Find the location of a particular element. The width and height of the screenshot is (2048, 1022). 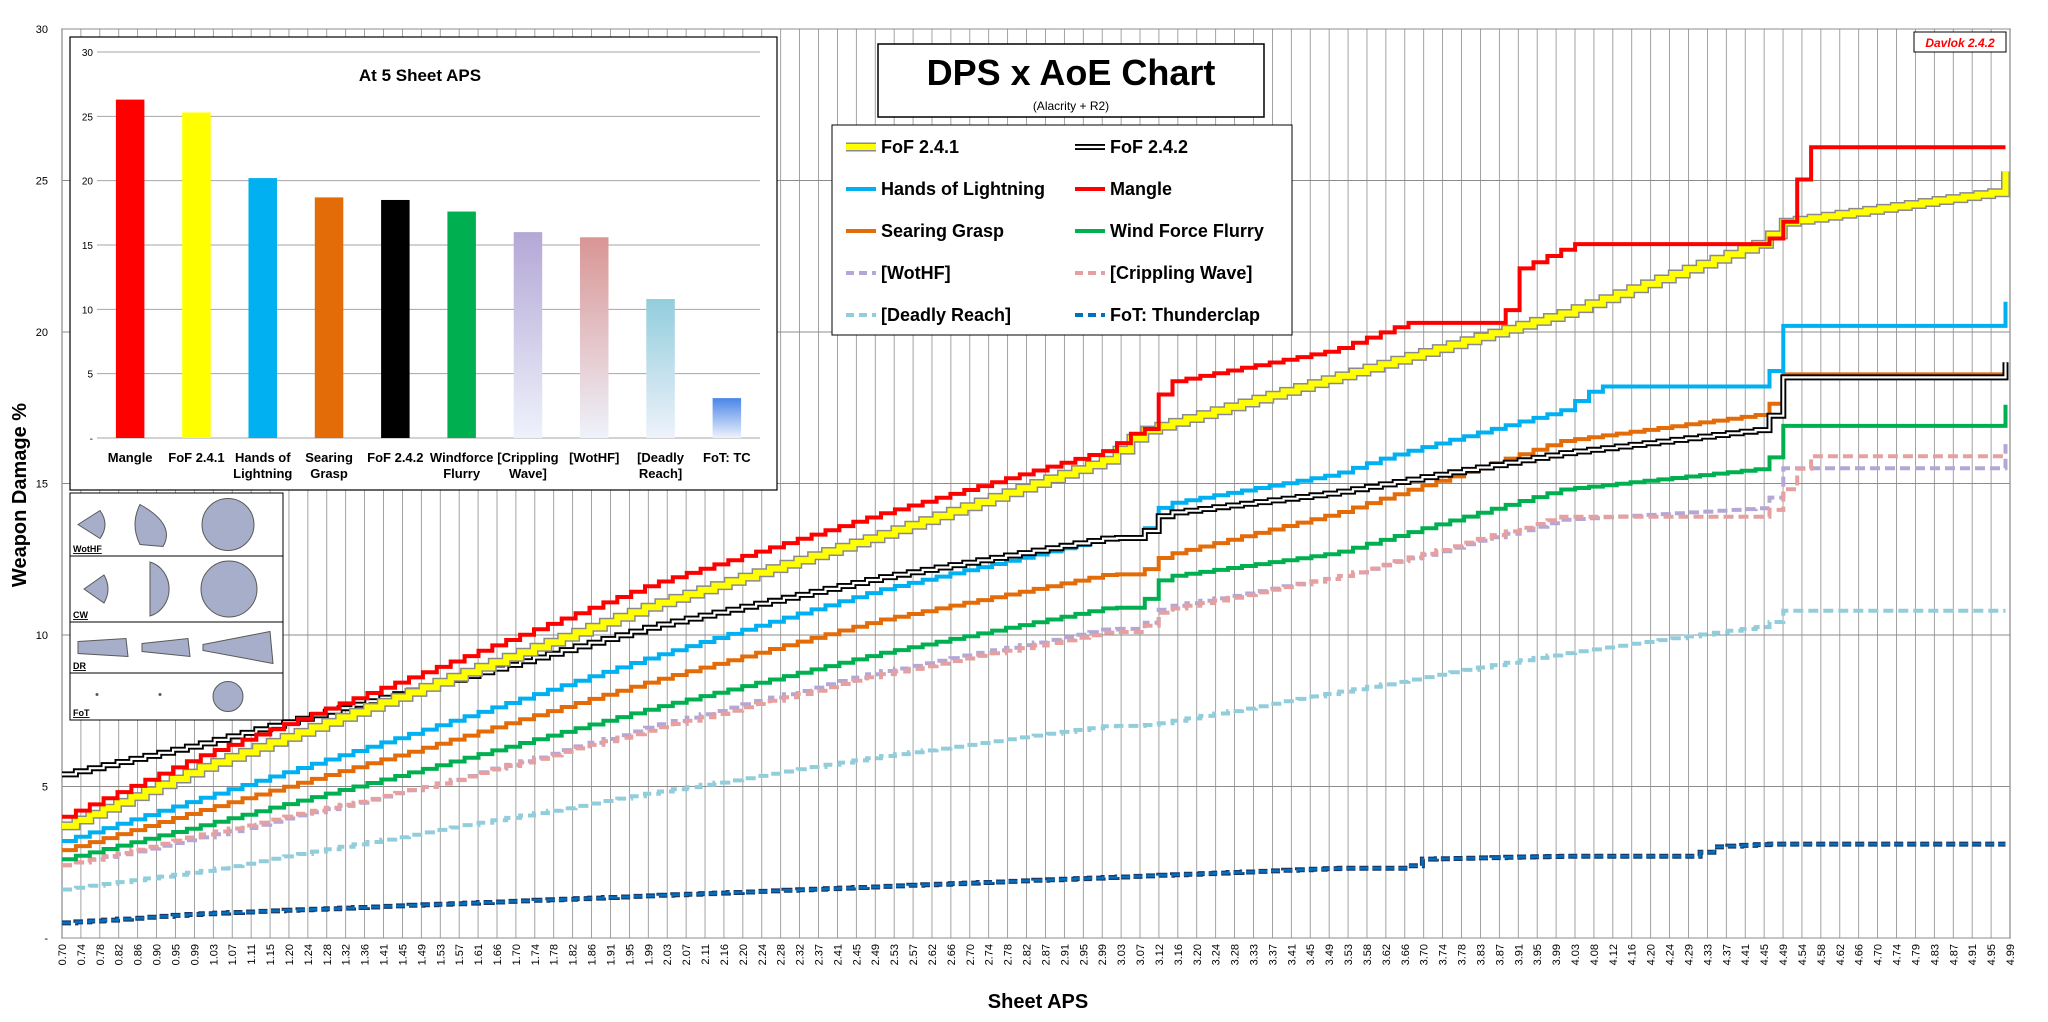

x-tick-label: 1.78 is located at coordinates (555, 954).